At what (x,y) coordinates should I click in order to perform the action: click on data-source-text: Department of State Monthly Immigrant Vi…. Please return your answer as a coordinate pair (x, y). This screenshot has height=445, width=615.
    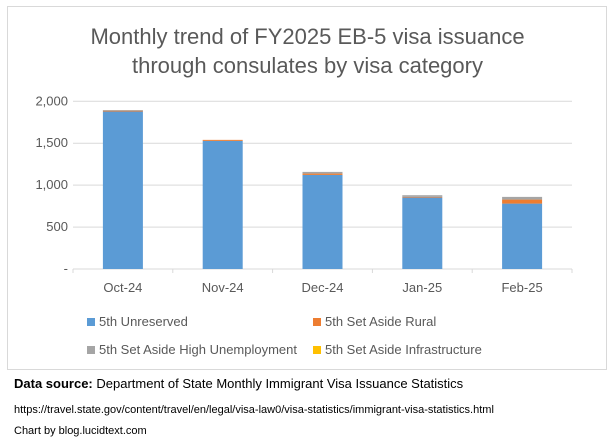
    Looking at the image, I should click on (278, 383).